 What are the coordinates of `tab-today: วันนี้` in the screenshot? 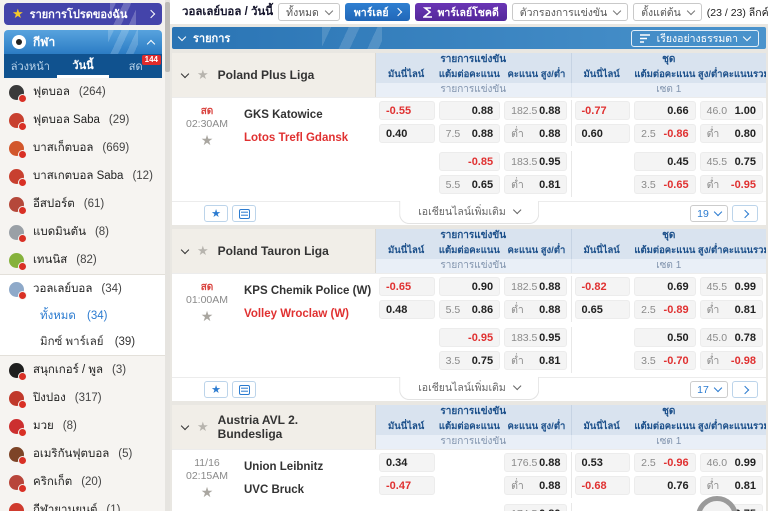 It's located at (83, 66).